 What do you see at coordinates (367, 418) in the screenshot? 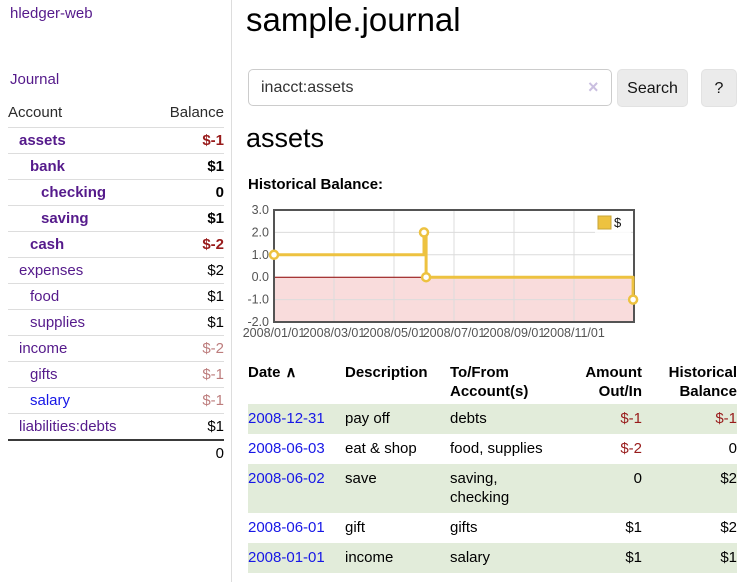
I see `transaction-description: pay off` at bounding box center [367, 418].